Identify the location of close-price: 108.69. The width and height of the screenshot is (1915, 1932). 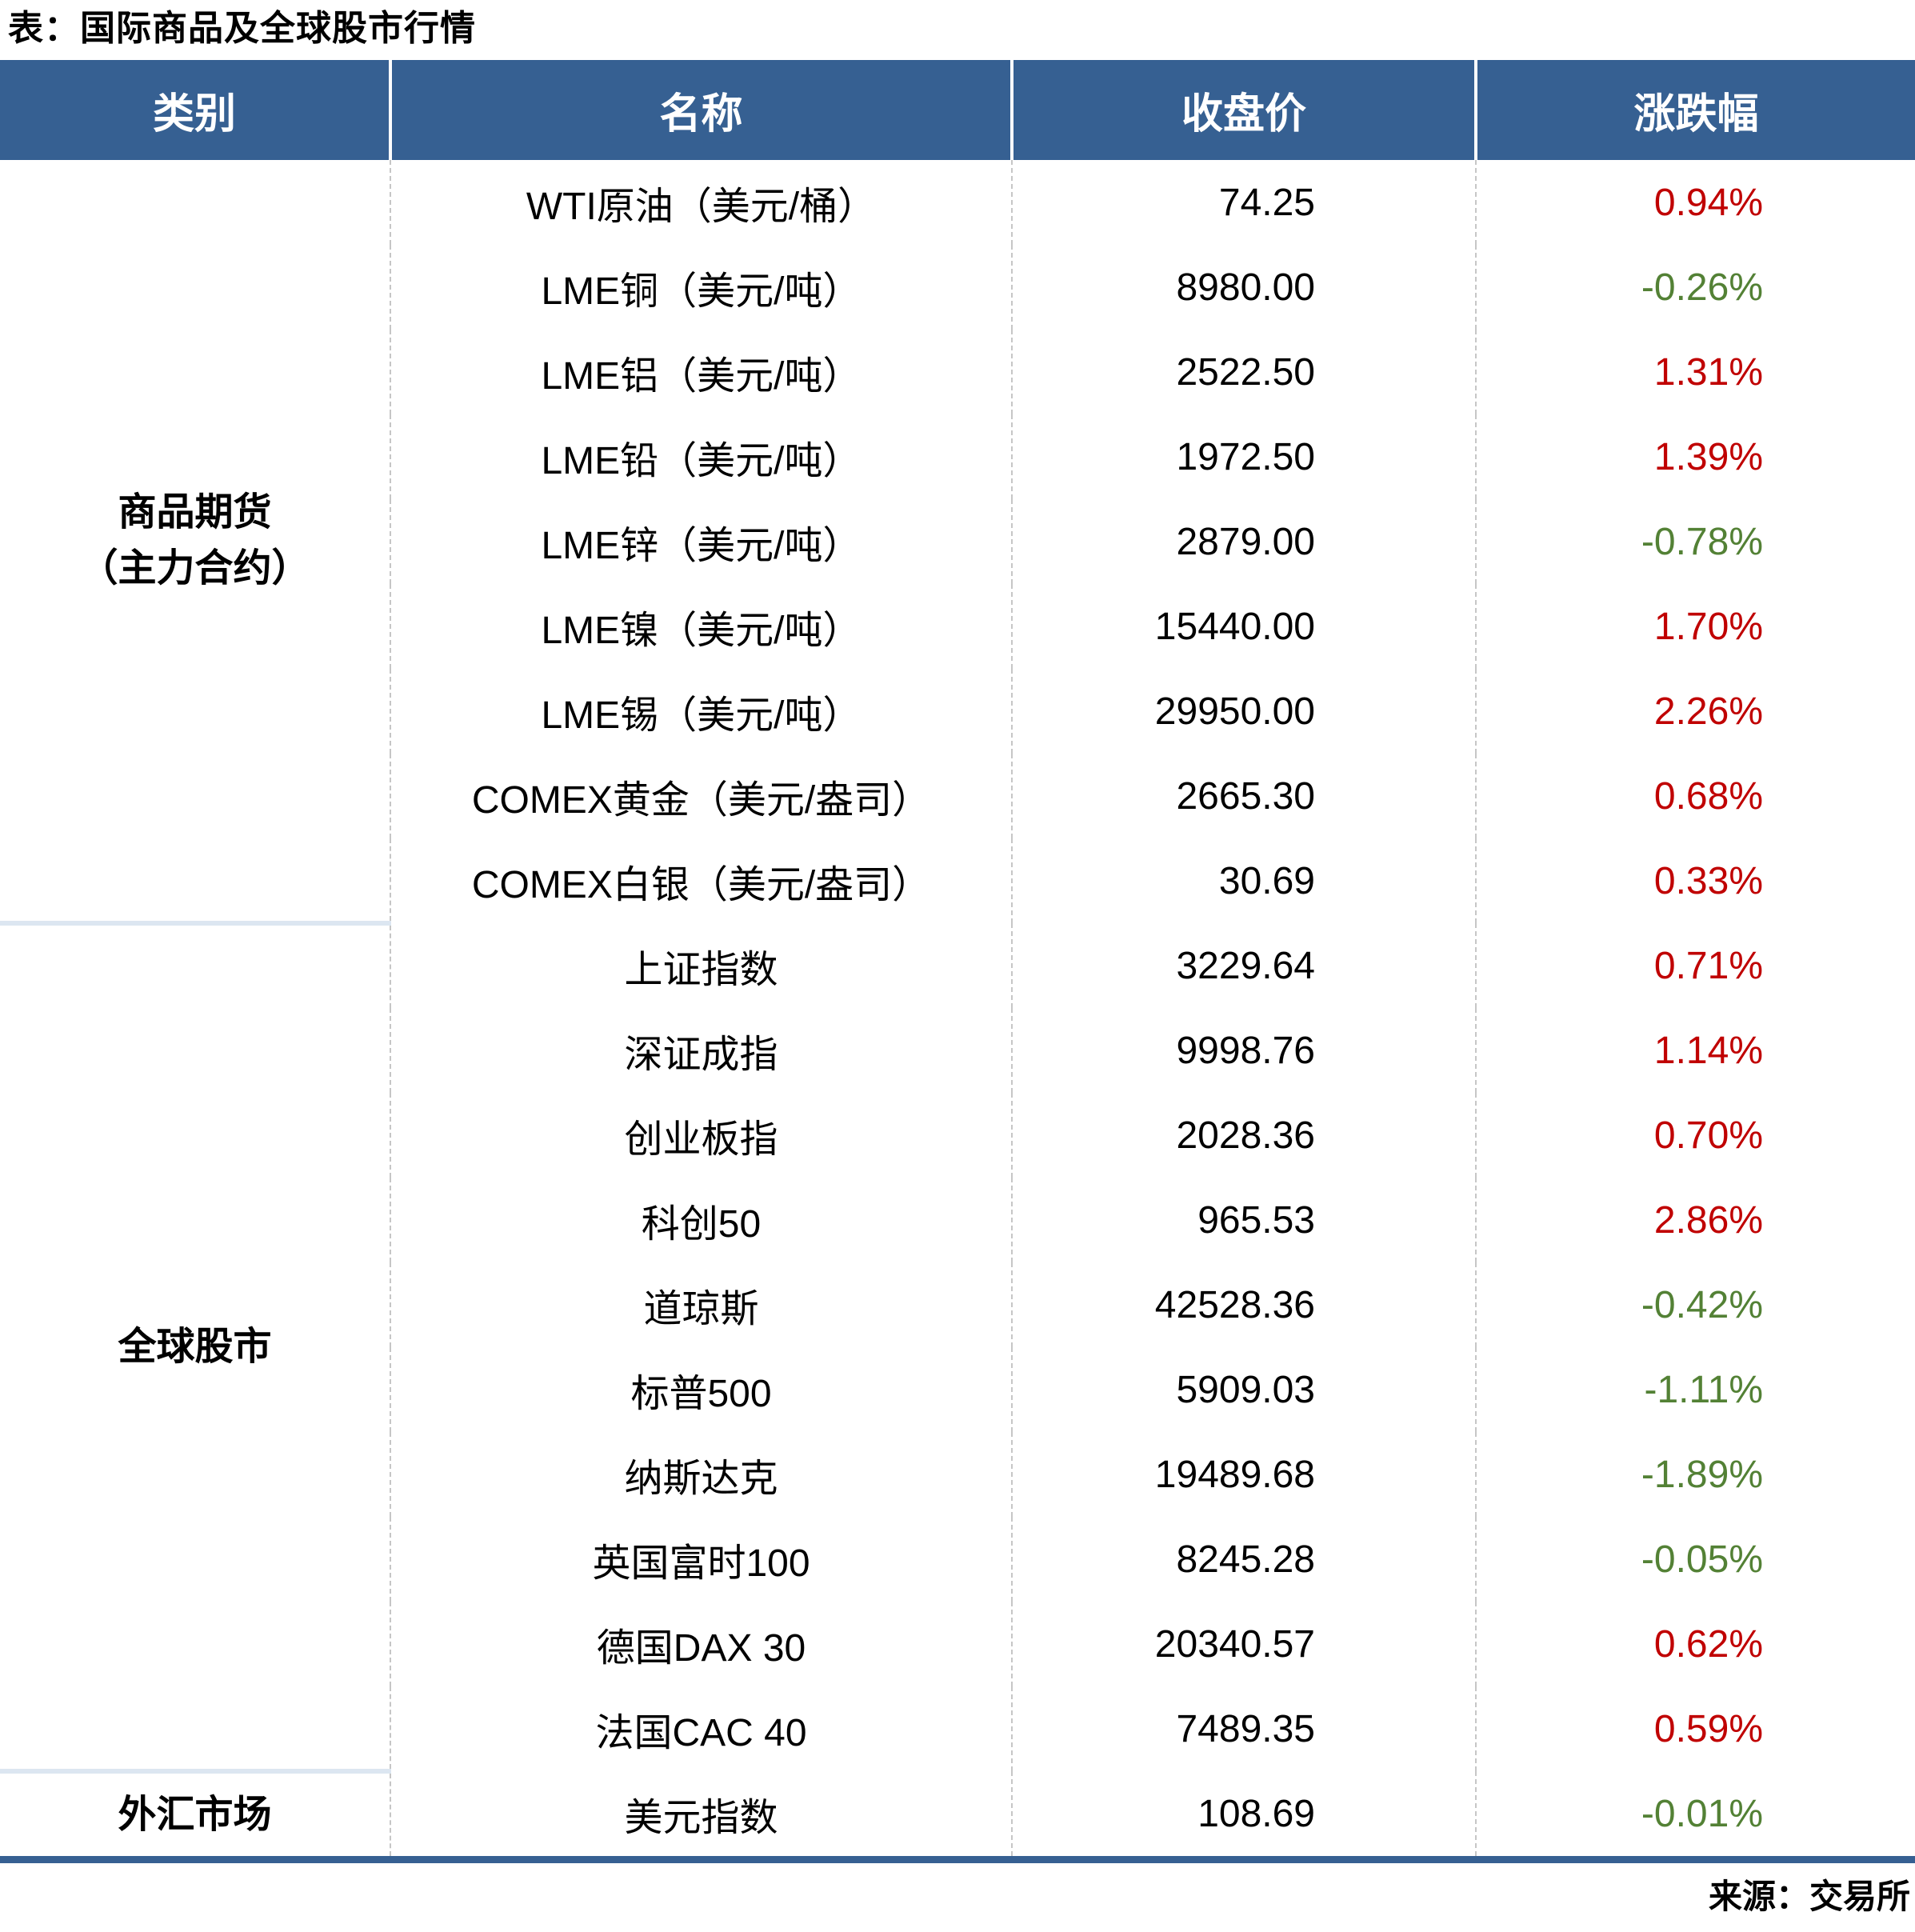
(1243, 1813).